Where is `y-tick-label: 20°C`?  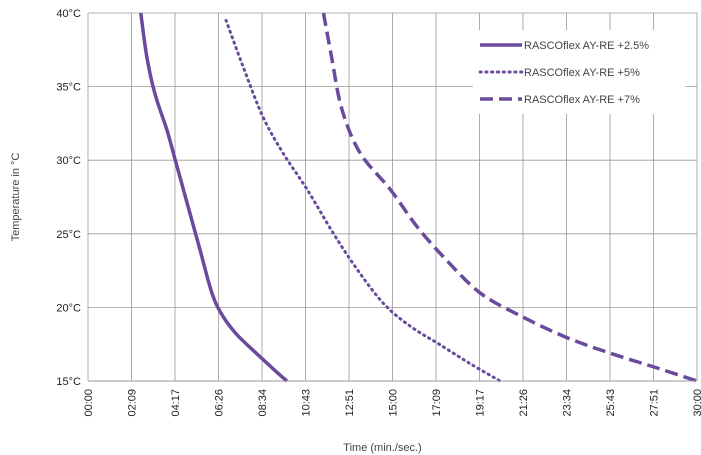 y-tick-label: 20°C is located at coordinates (68, 308).